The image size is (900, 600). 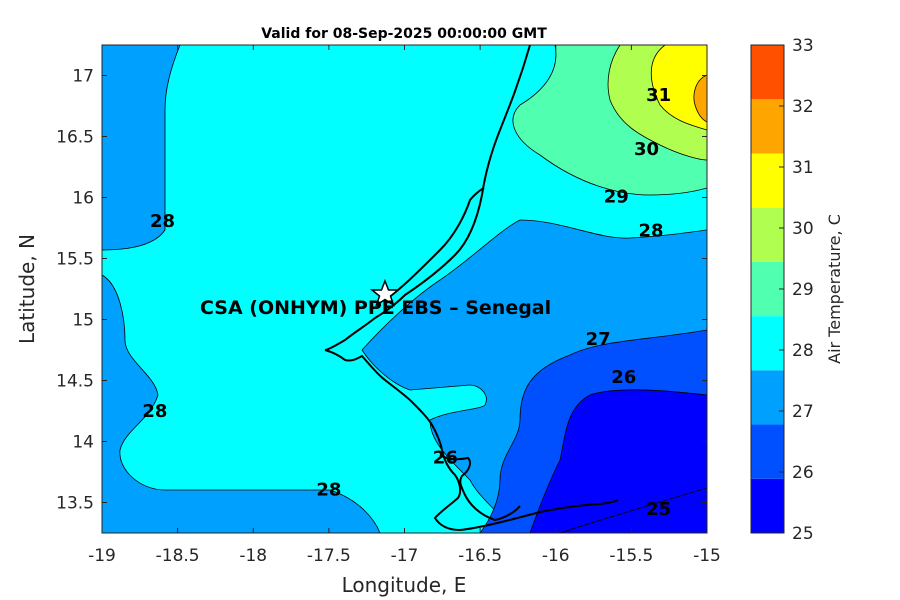 I want to click on colorbar-ticks: 33 32 31 30 29 28 27 26 25, so click(x=796, y=290).